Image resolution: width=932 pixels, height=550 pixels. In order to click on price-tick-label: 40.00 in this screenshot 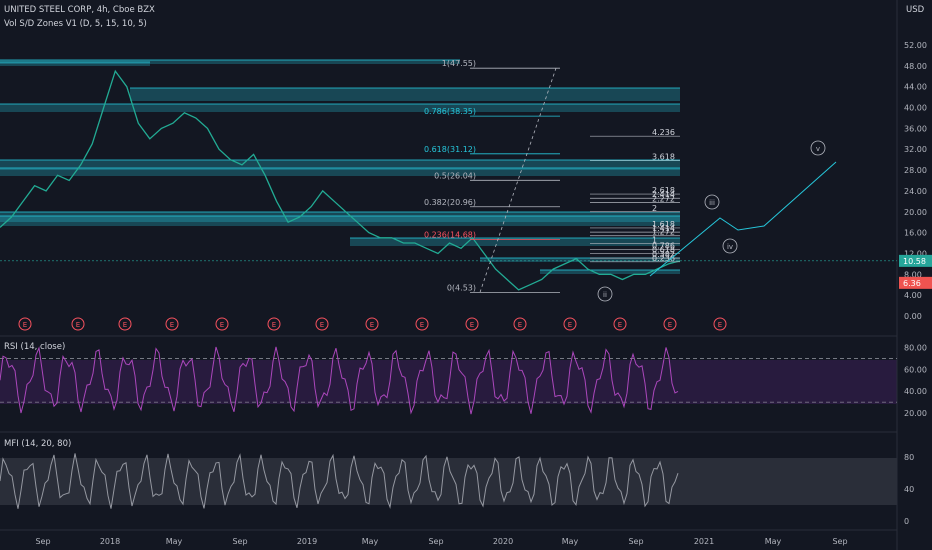, I will do `click(915, 108)`.